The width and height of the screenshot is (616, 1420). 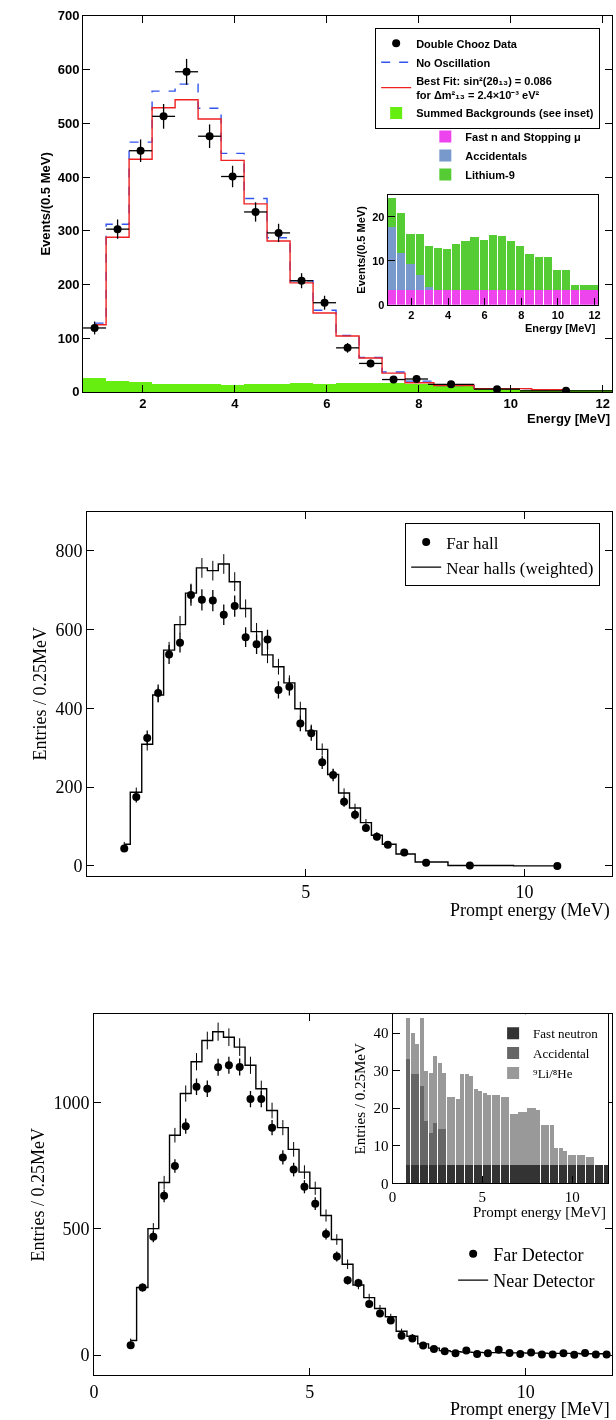 I want to click on y-tick-label: 800, so click(x=69, y=551).